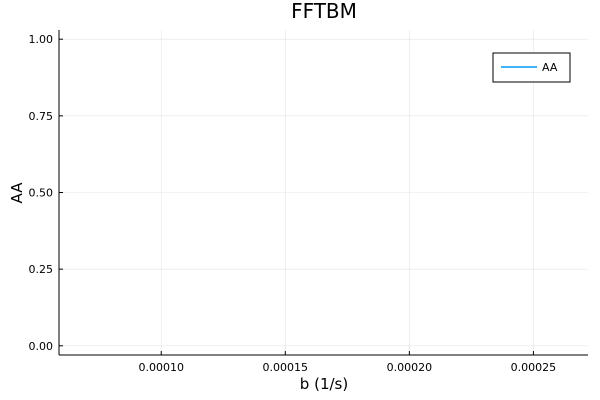 Image resolution: width=600 pixels, height=400 pixels. I want to click on y-tick-label: 0.75, so click(41, 116).